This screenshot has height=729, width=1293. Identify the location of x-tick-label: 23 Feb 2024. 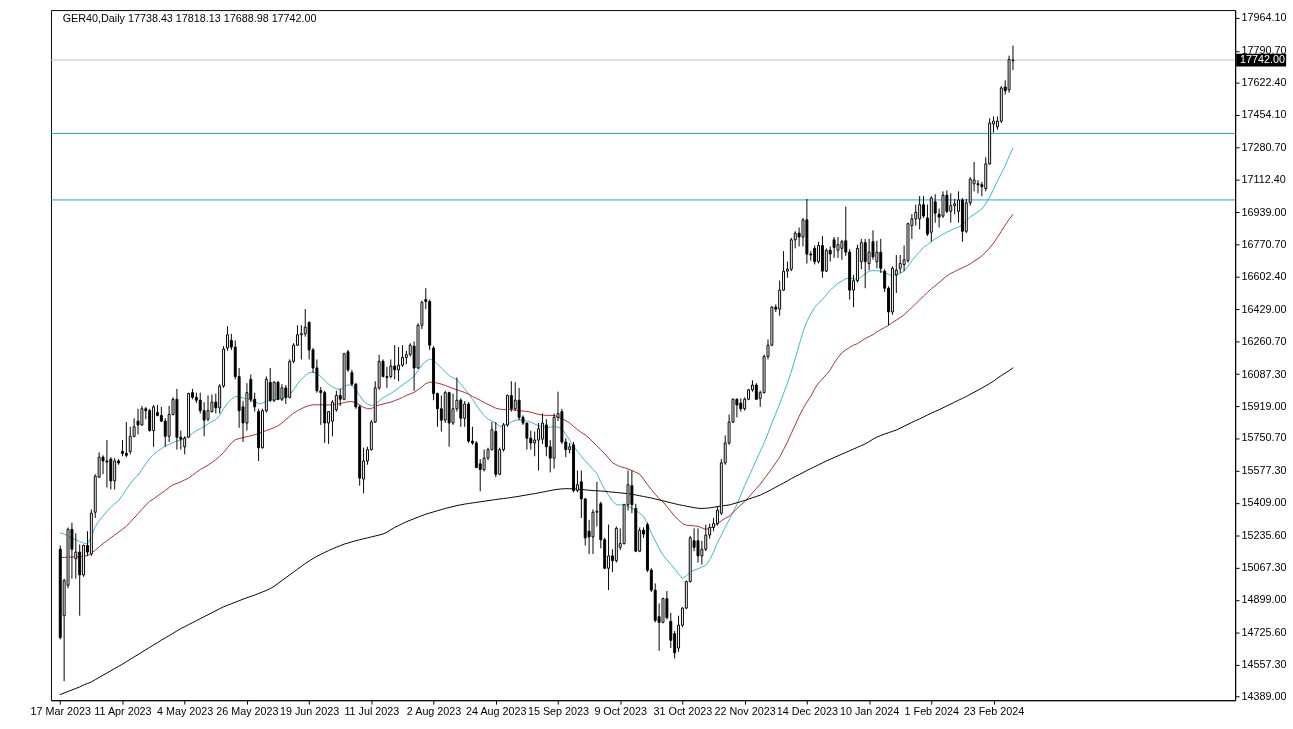
(994, 711).